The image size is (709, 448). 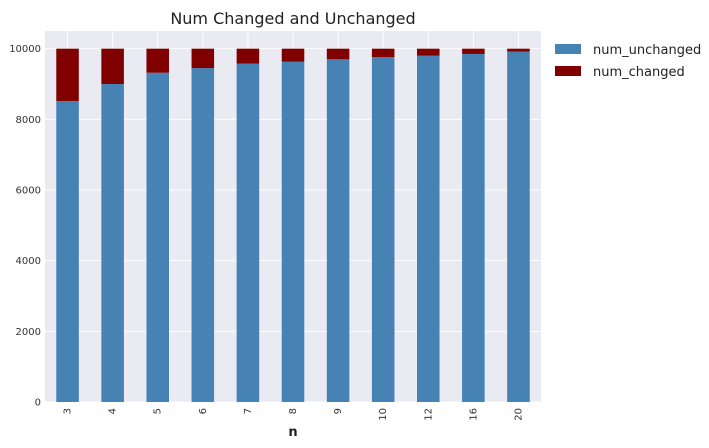 I want to click on x-tick-label: 8, so click(x=293, y=411).